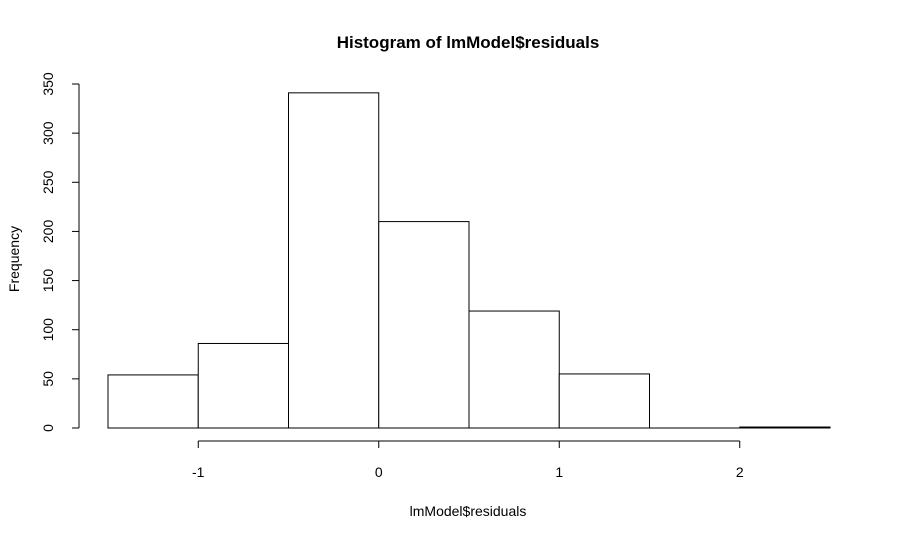  Describe the element at coordinates (60, 252) in the screenshot. I see `y-axis: 0 50 100 150 200 250 300 350` at that location.